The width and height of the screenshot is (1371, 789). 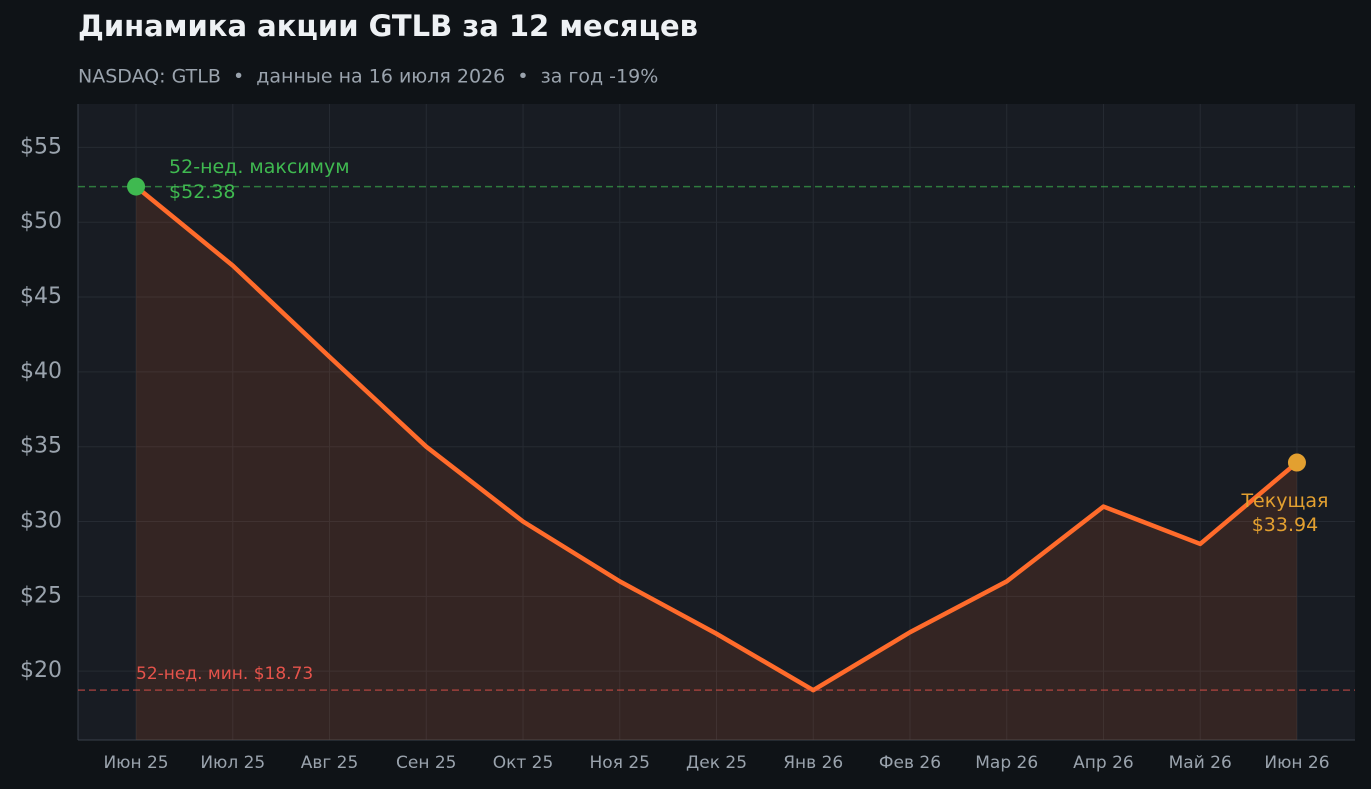 I want to click on x-tick-label: Июн 26, so click(x=1296, y=763).